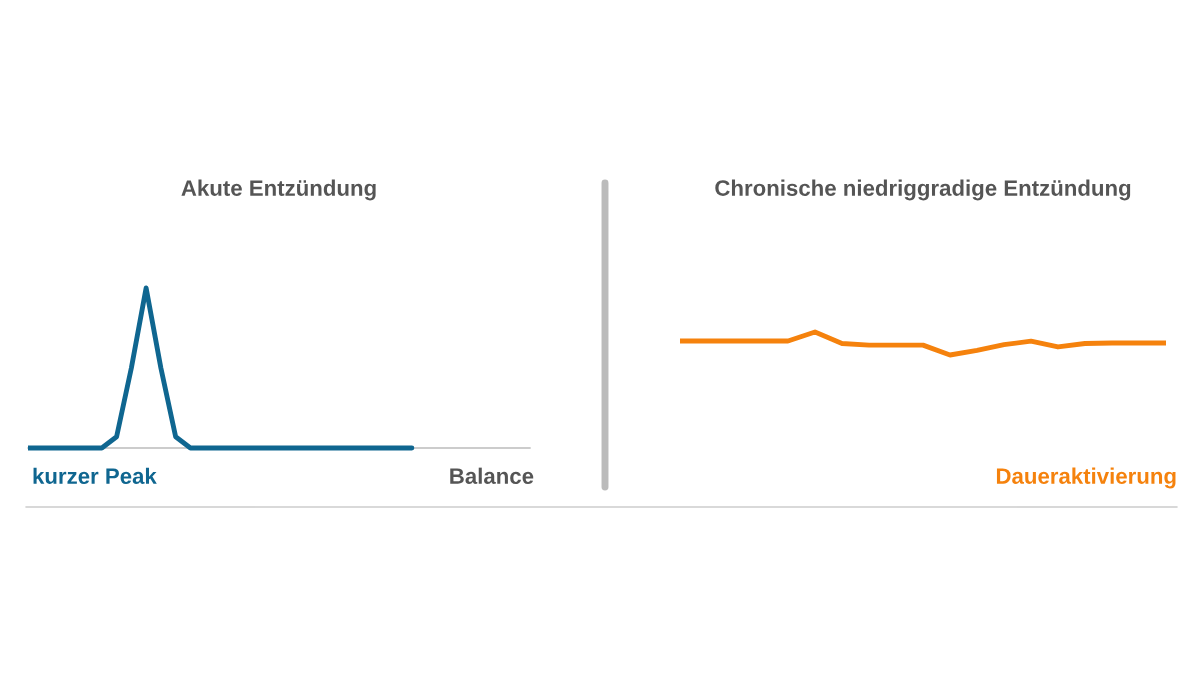 This screenshot has width=1200, height=675. I want to click on text: Daueraktivierung, so click(1086, 478).